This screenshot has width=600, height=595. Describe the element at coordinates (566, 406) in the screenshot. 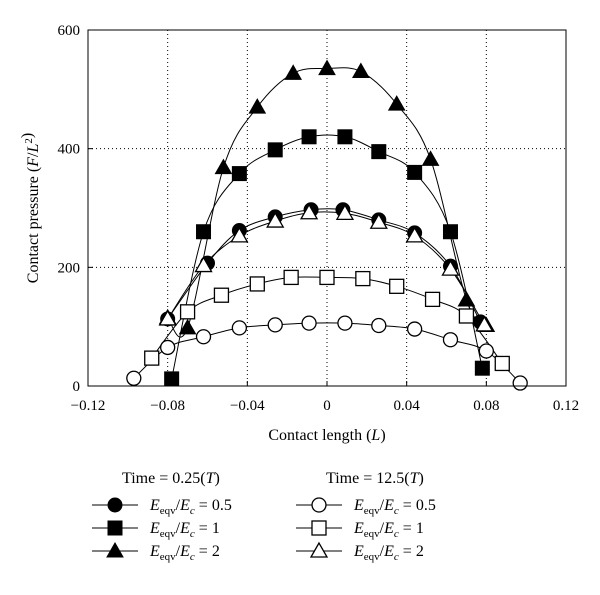

I see `x-tick-label: 0.12` at that location.